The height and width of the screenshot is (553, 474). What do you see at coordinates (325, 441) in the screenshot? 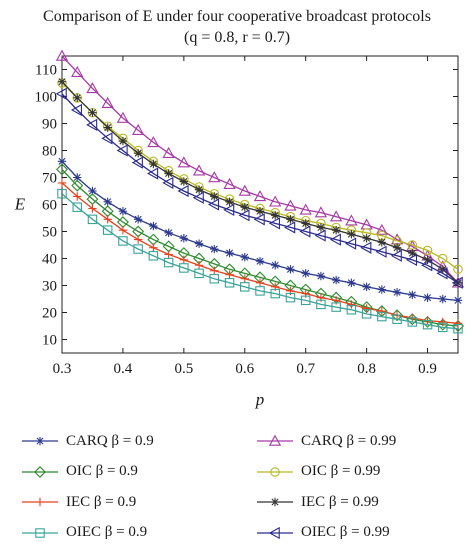
I see `legend-item: CARQ β = 0.99` at bounding box center [325, 441].